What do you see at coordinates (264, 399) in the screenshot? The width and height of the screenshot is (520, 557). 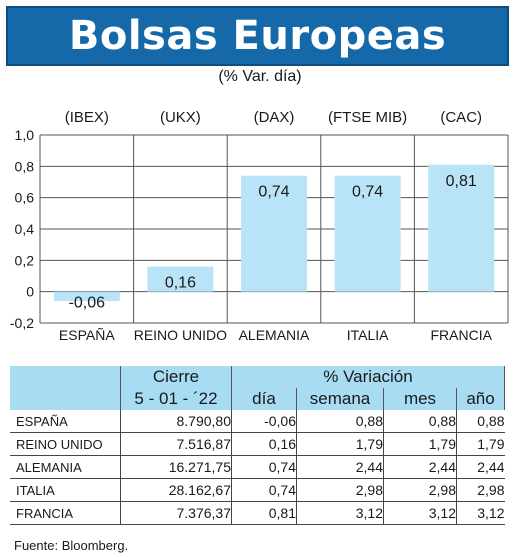 I see `header-dia: día` at bounding box center [264, 399].